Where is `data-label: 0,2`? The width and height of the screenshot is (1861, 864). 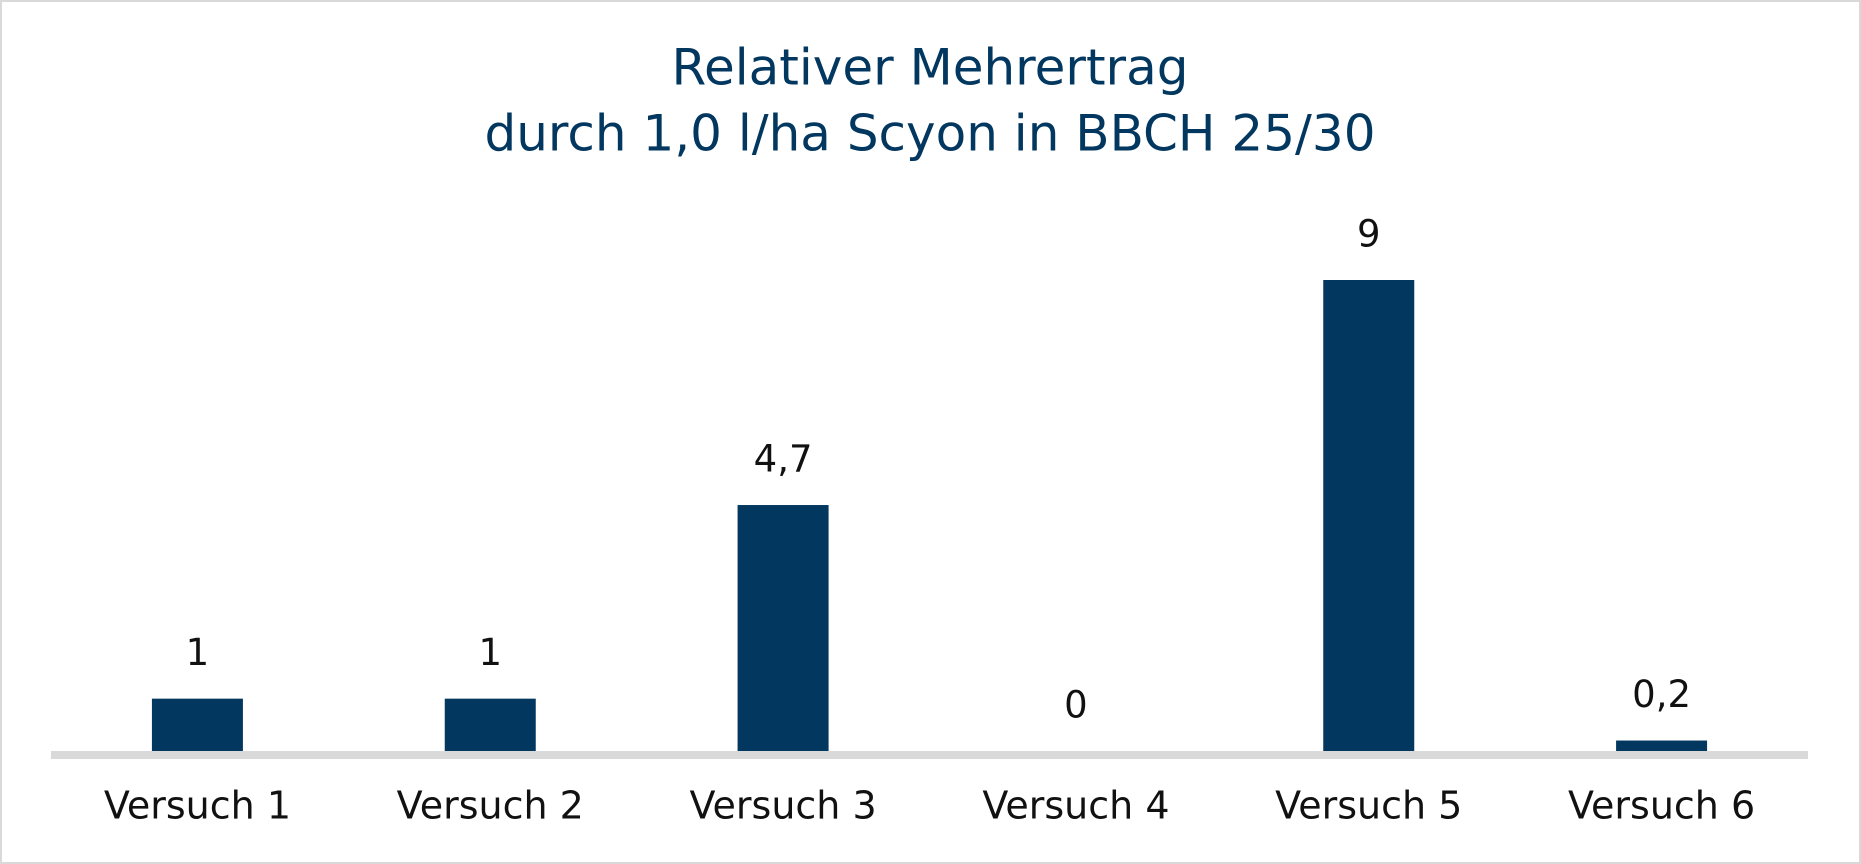
data-label: 0,2 is located at coordinates (1661, 694).